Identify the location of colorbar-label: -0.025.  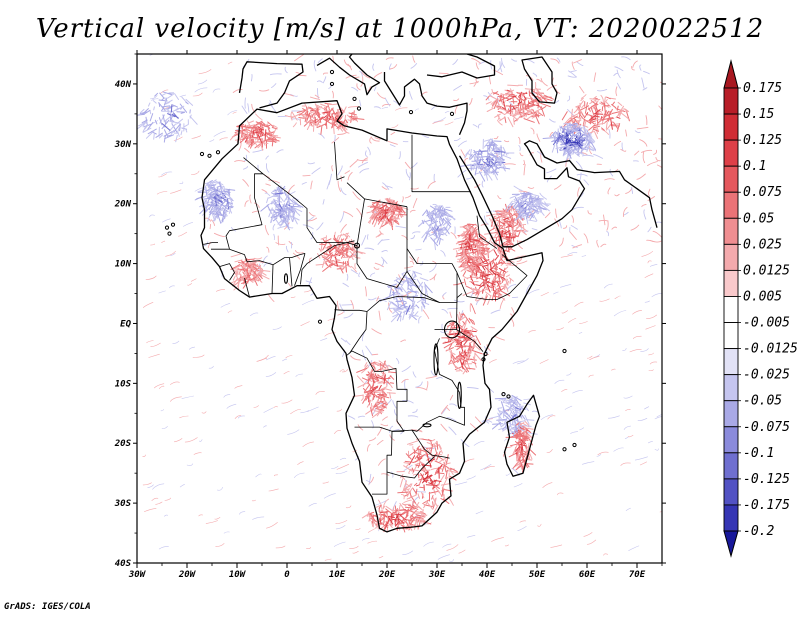
(766, 375).